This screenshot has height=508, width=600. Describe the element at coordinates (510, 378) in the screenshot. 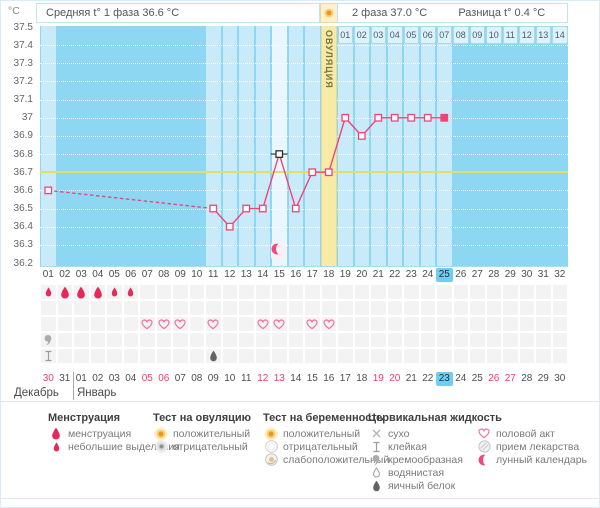

I see `calendar-date-cell: 27` at that location.